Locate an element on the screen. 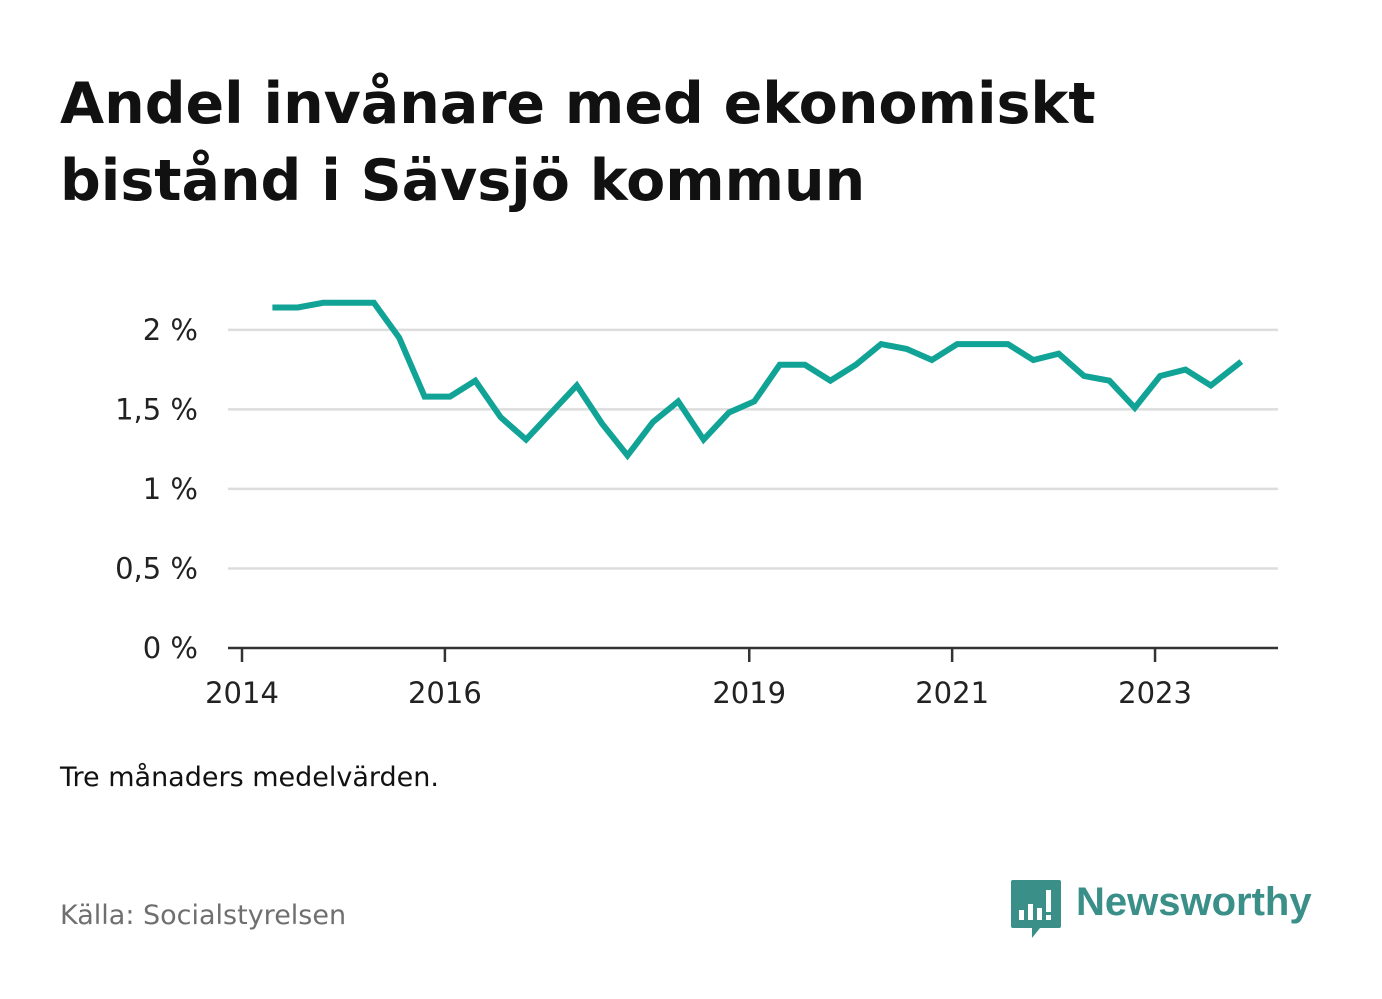 The height and width of the screenshot is (999, 1382). y-axis-ticks: 0 % 0,5 % 1 % 1,5 % 2 % is located at coordinates (156, 489).